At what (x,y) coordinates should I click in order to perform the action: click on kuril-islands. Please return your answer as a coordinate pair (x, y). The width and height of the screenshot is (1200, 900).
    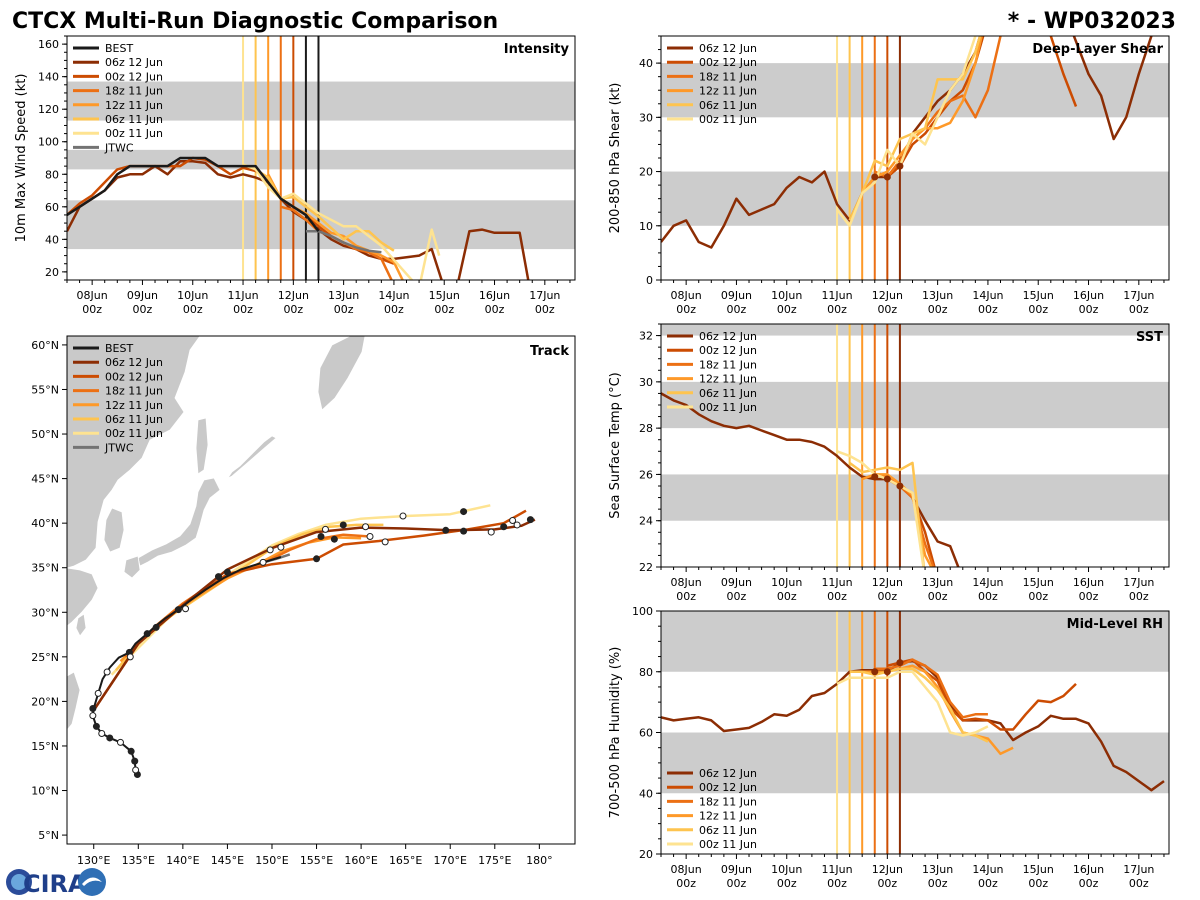
    Looking at the image, I should click on (250, 458).